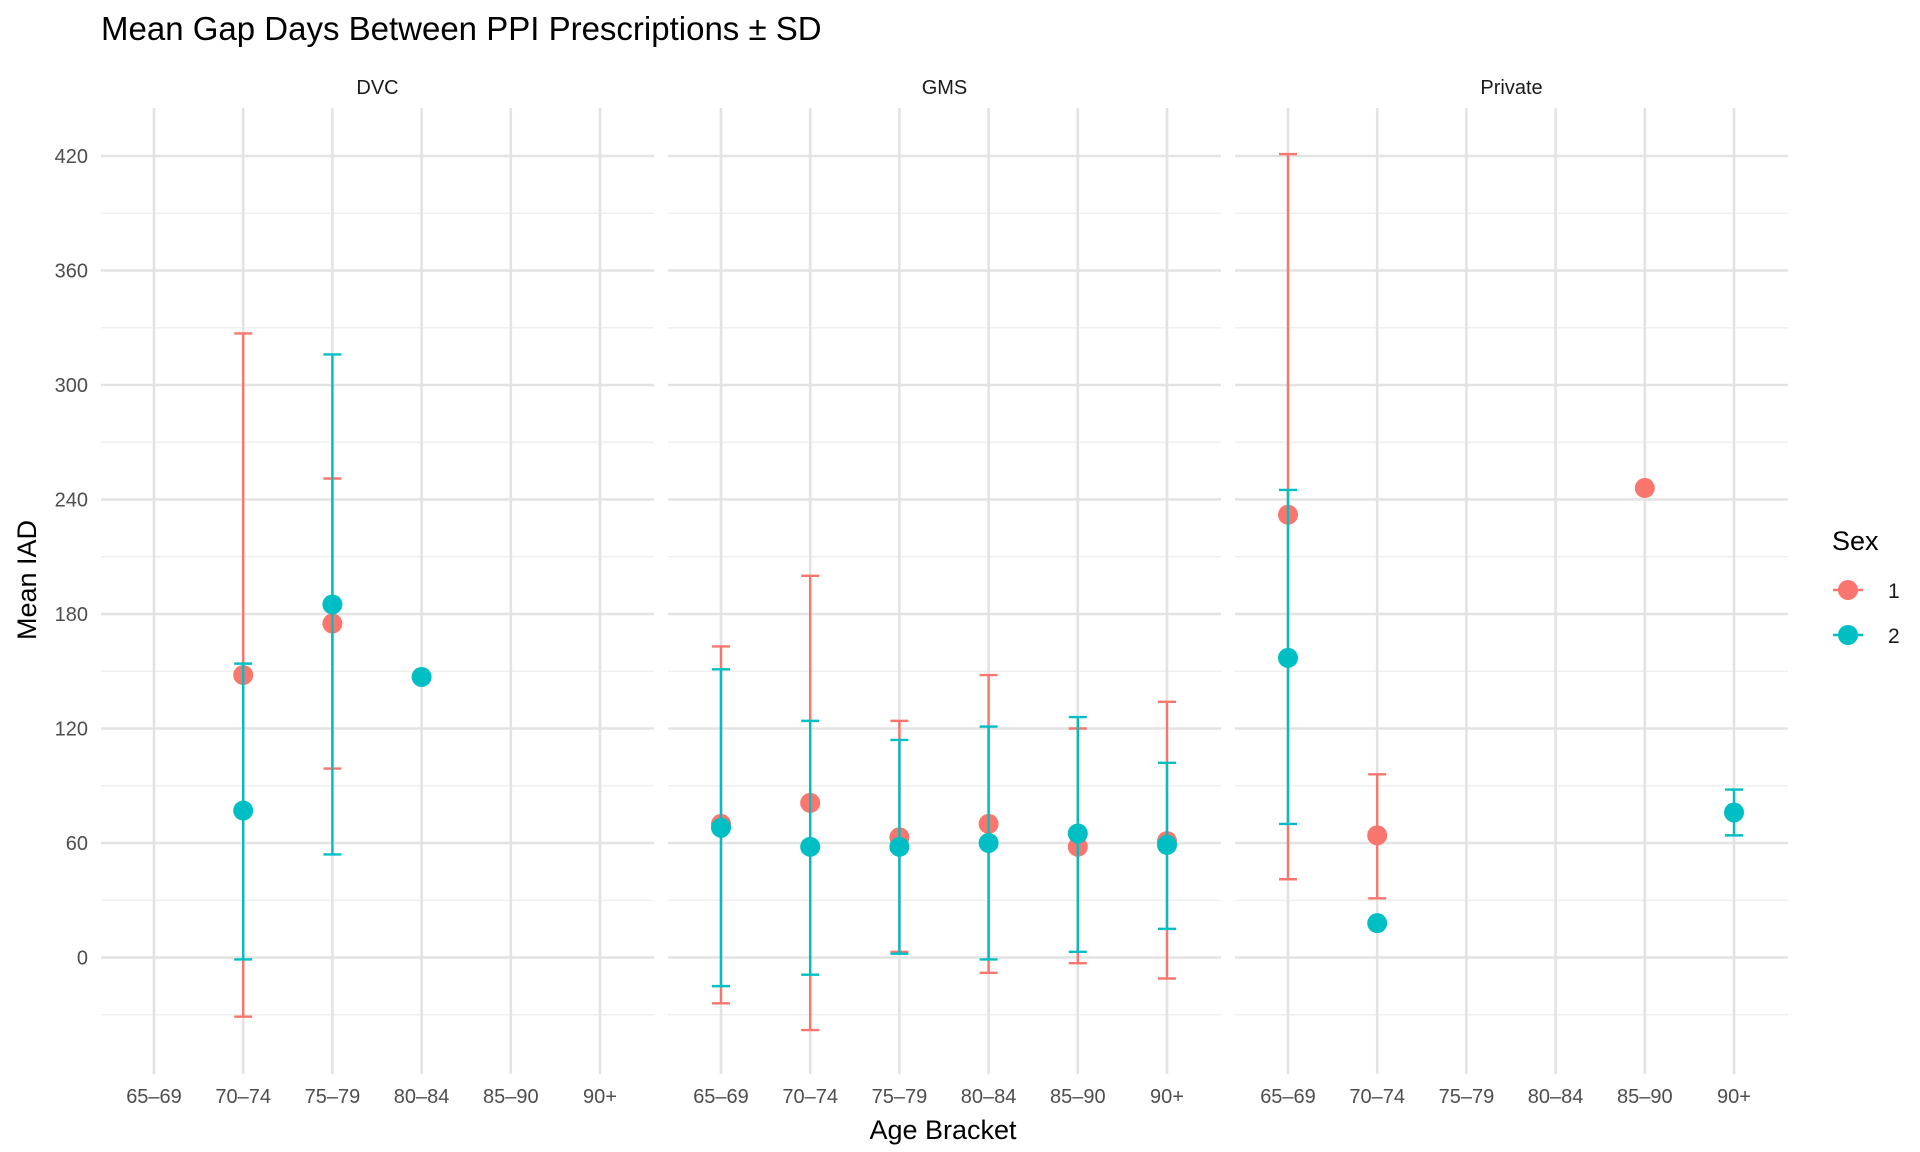  I want to click on legend-label: 2, so click(1894, 636).